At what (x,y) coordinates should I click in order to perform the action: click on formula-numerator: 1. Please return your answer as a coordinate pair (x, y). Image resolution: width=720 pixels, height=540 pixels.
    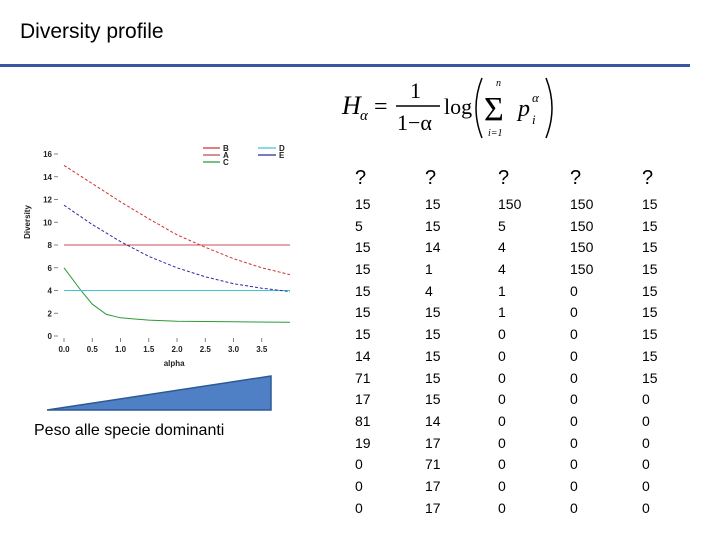
    Looking at the image, I should click on (415, 90).